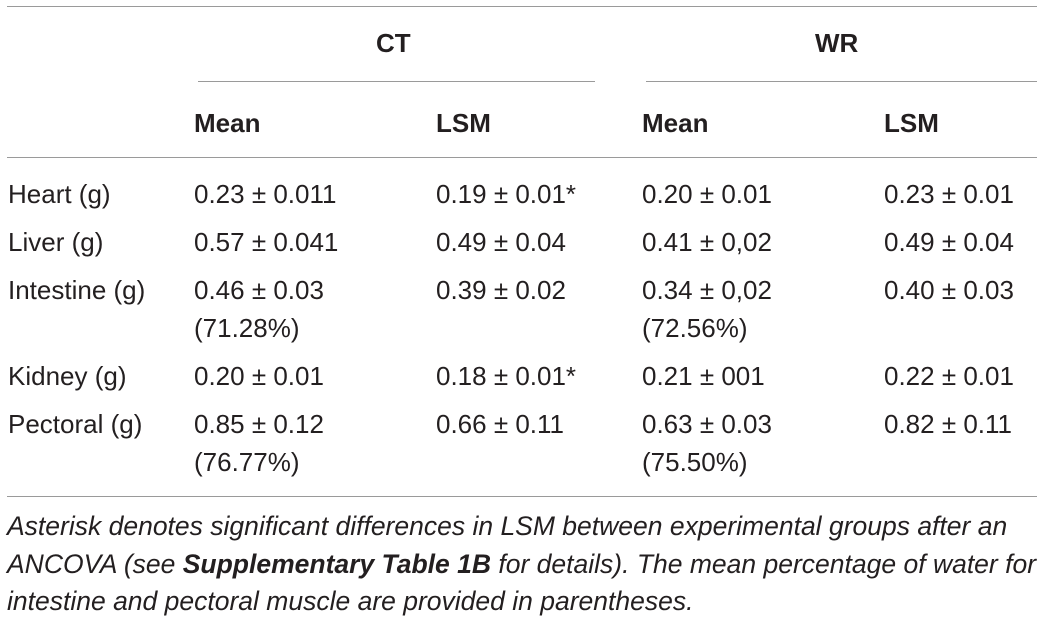  I want to click on cell-heart-ct-mean: 0.23 ± 0.011, so click(265, 194).